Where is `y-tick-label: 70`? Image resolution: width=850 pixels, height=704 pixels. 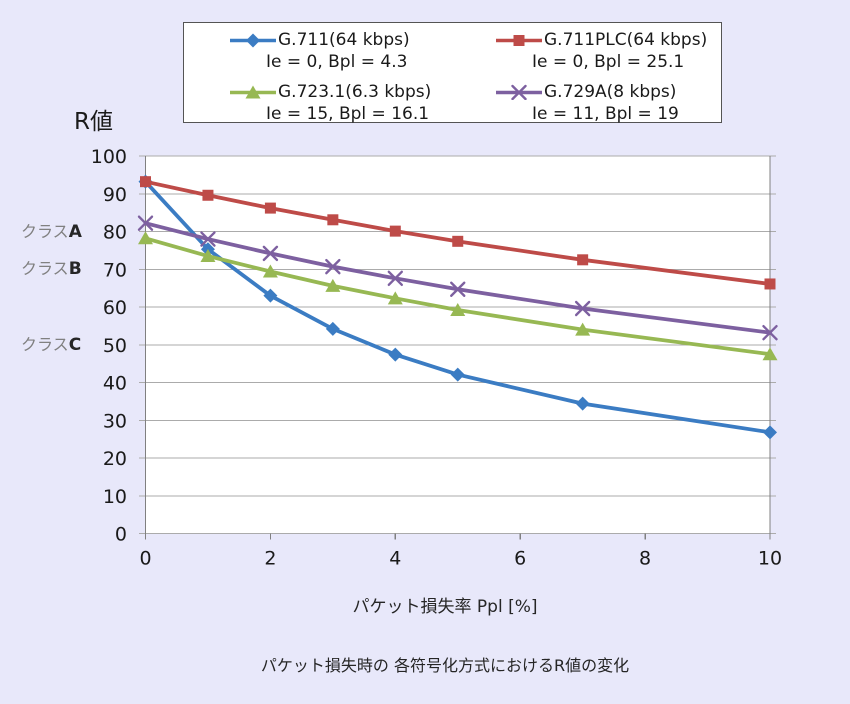
y-tick-label: 70 is located at coordinates (115, 270).